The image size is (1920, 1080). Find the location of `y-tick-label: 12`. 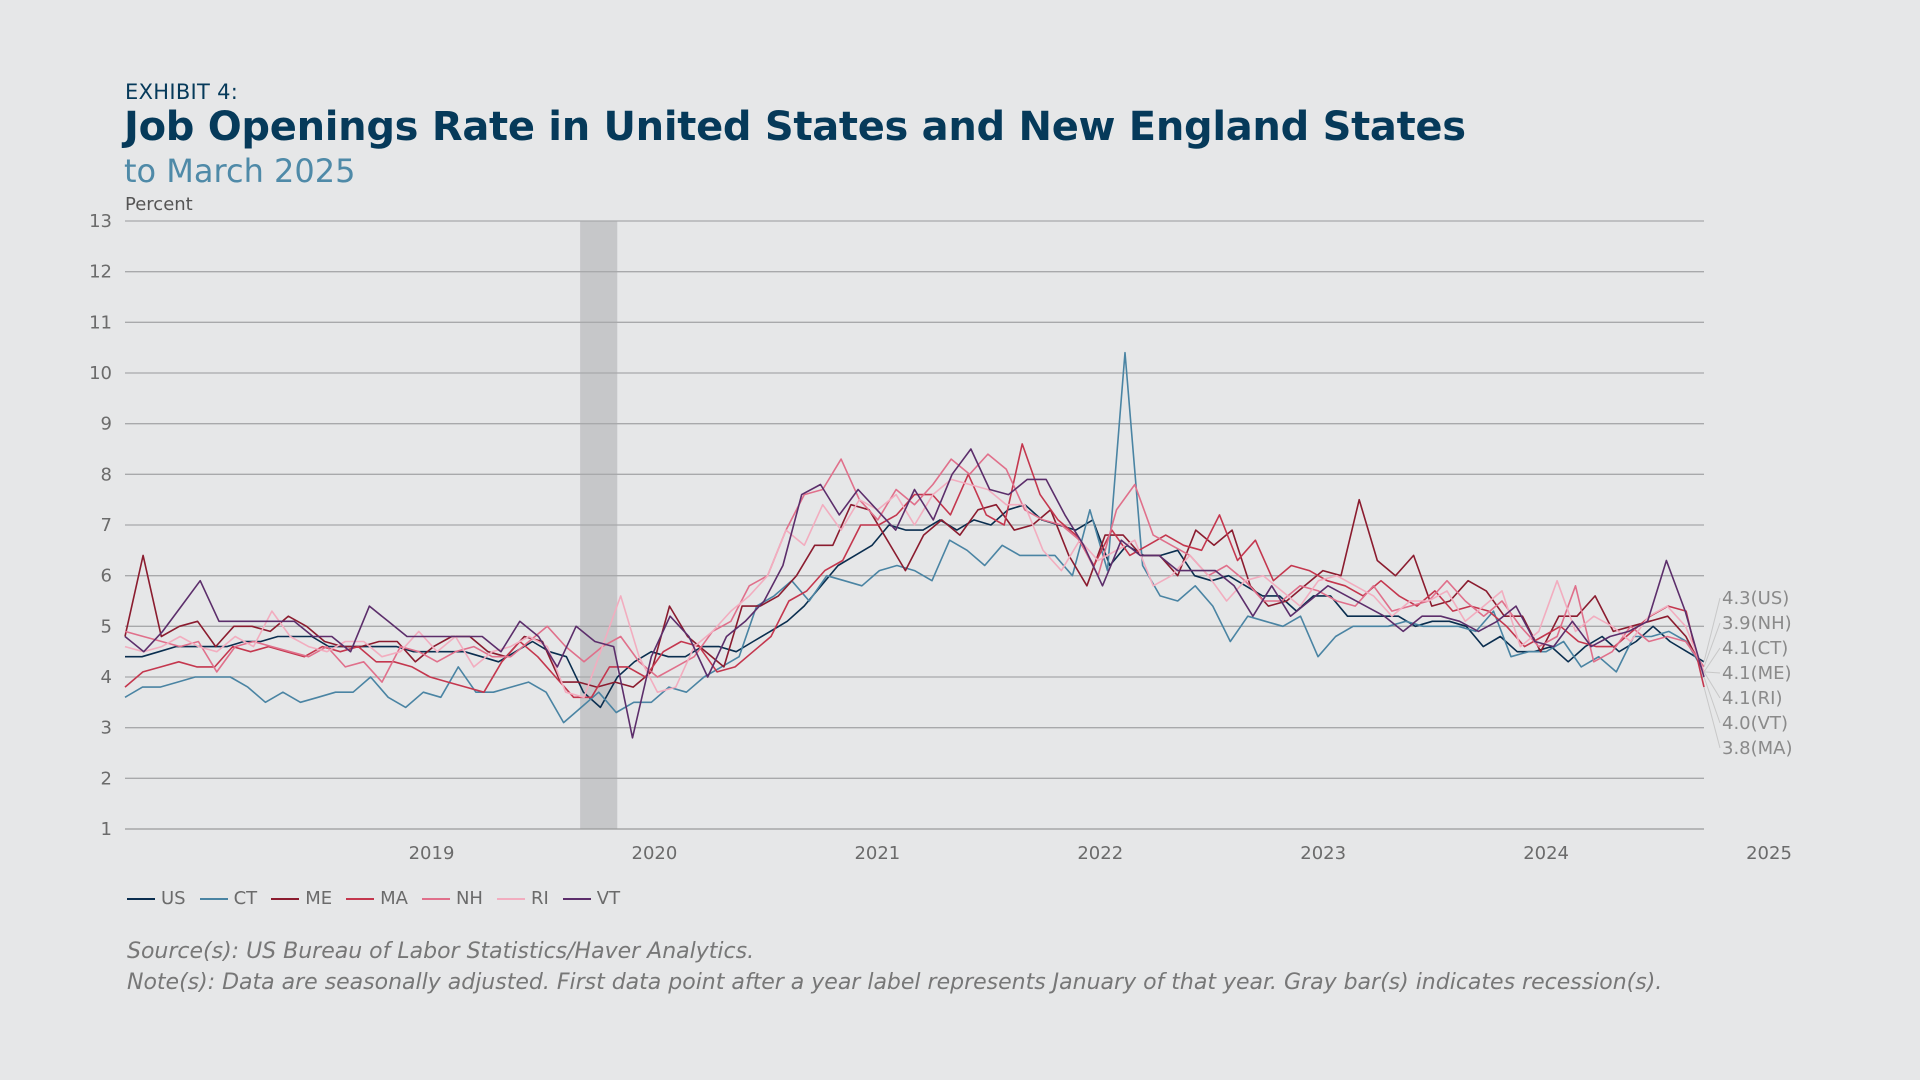

y-tick-label: 12 is located at coordinates (100, 272).